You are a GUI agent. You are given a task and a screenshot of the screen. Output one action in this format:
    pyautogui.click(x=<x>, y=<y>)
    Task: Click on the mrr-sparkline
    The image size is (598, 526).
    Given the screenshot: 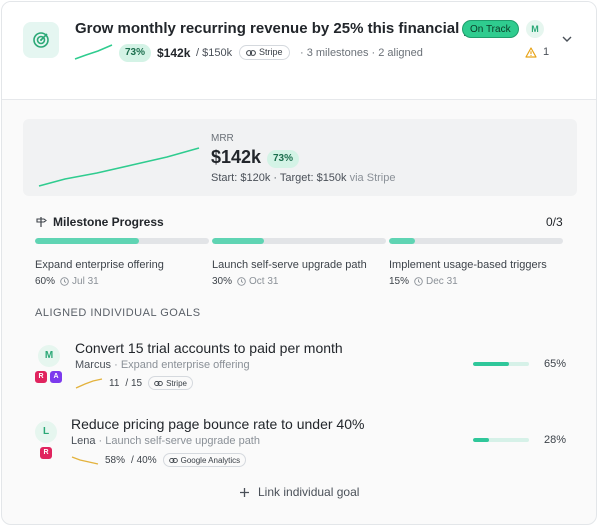 What is the action you would take?
    pyautogui.click(x=119, y=167)
    